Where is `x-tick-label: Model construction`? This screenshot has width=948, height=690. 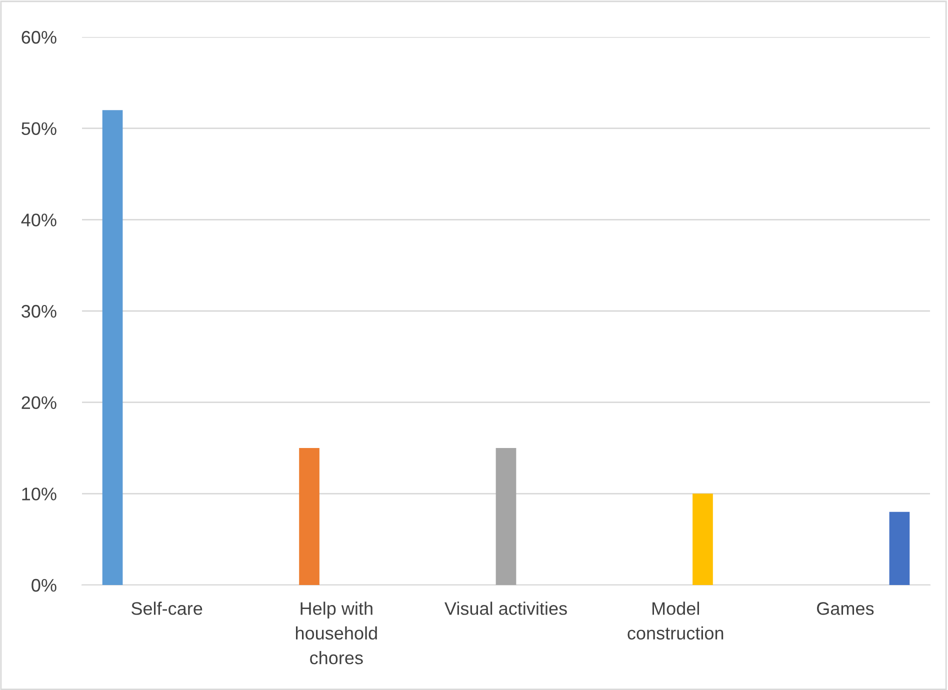
x-tick-label: Model construction is located at coordinates (676, 621).